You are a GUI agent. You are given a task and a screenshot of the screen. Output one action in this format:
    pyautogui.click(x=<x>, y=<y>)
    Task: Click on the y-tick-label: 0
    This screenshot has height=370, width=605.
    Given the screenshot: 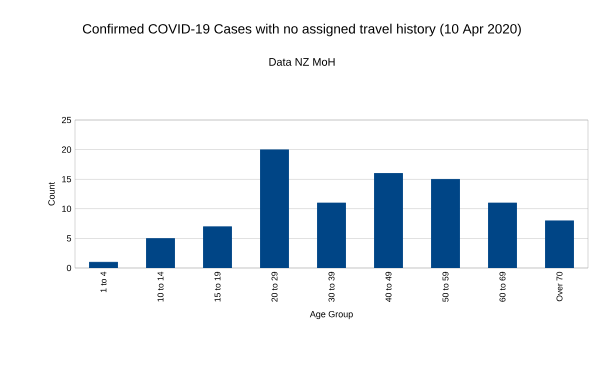 What is the action you would take?
    pyautogui.click(x=69, y=268)
    